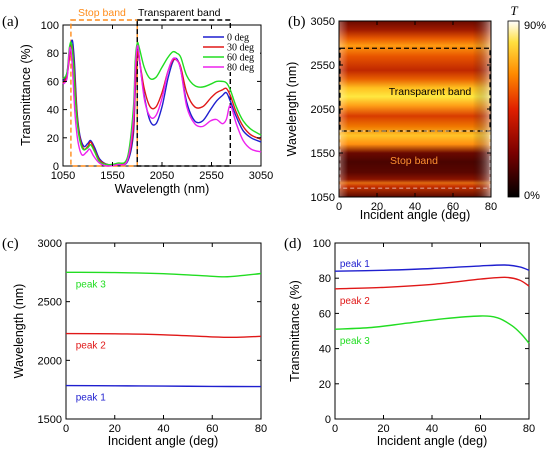 This screenshot has width=550, height=456. I want to click on x-tick-label: 1550, so click(112, 176).